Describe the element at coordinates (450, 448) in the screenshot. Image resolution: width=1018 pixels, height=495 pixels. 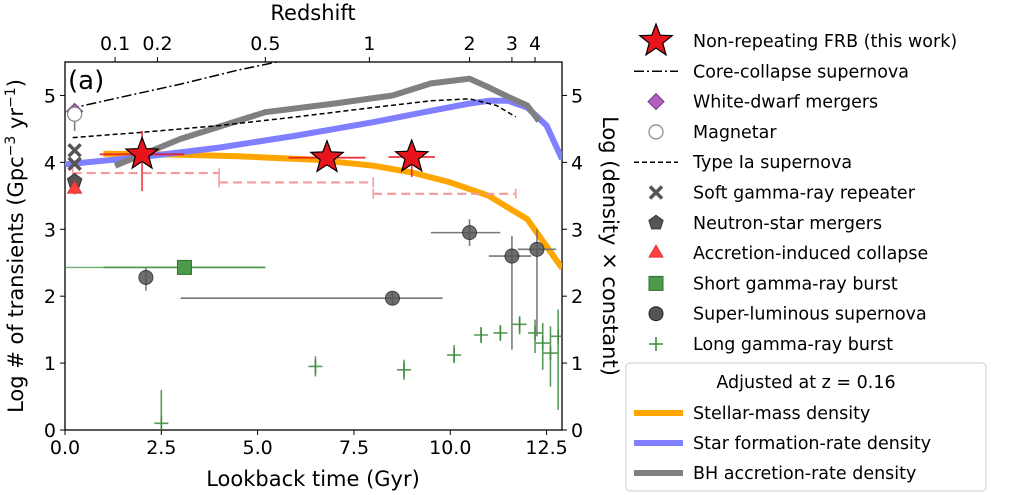
I see `x-tick-label-5: 10.0` at that location.